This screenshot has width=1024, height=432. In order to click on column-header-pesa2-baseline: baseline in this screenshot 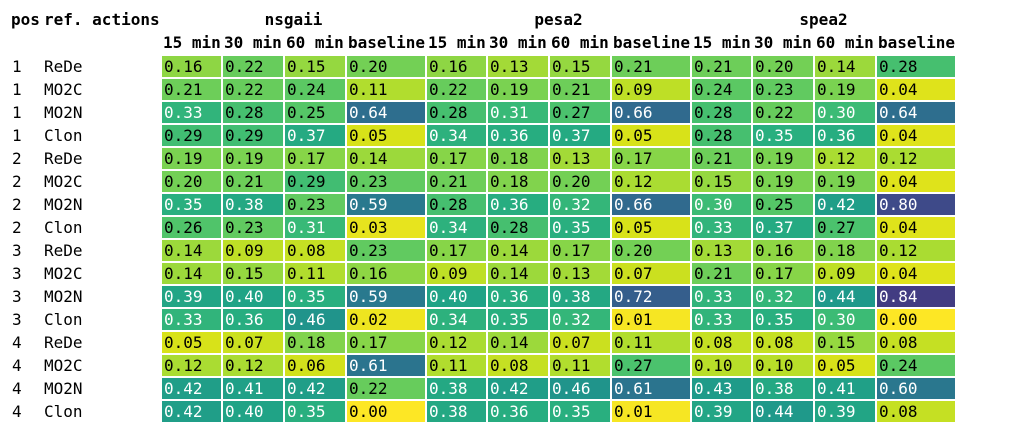, I will do `click(652, 42)`.